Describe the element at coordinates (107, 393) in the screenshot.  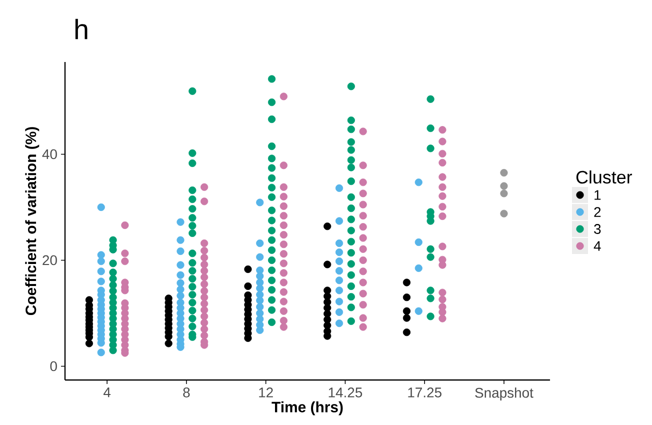
I see `x-tick-label: 4` at that location.